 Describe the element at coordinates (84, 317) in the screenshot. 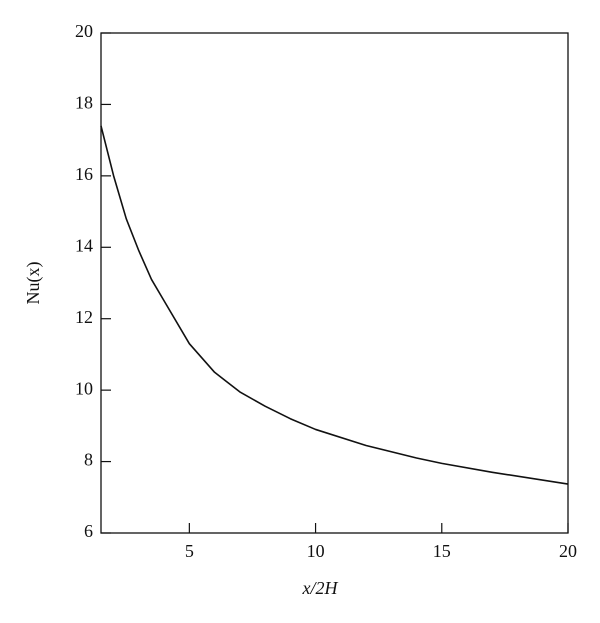

I see `y-tick-label: 12` at that location.